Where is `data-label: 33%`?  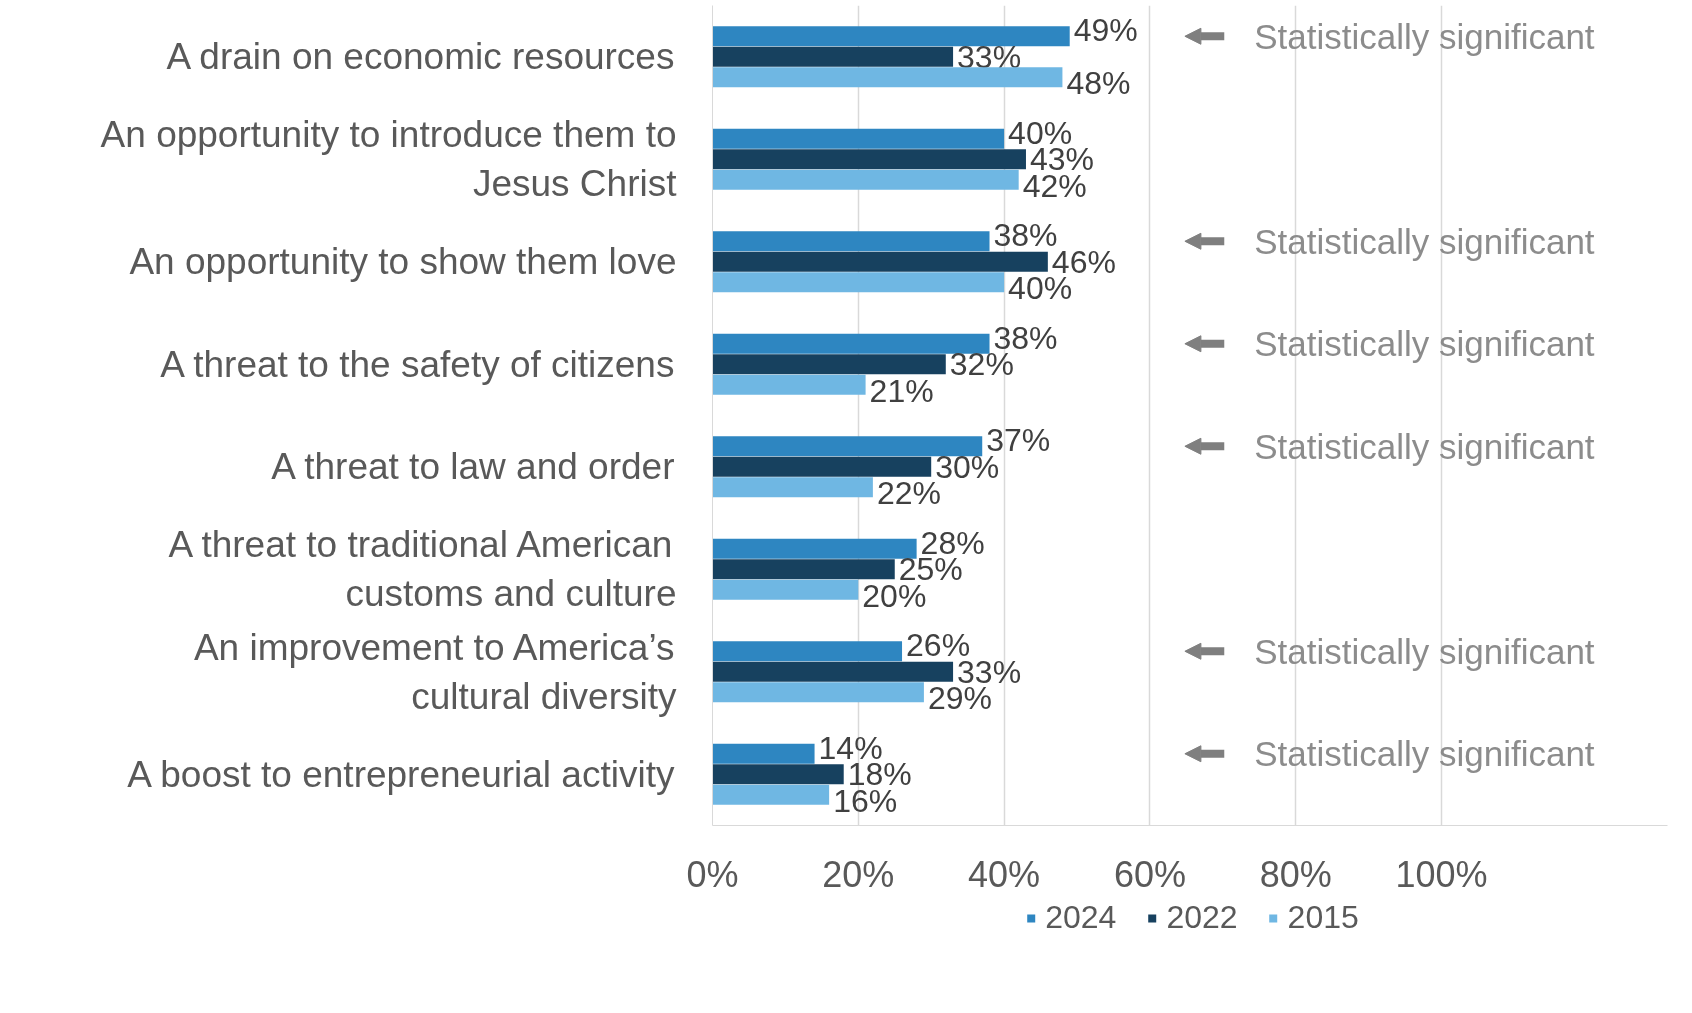
data-label: 33% is located at coordinates (989, 56).